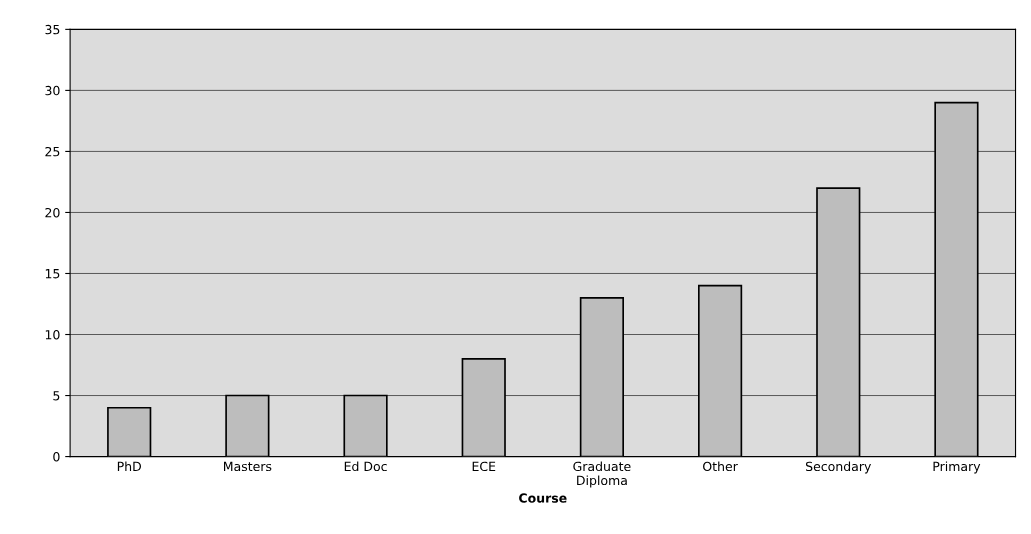 The image size is (1031, 534). I want to click on y-tick-label: 35, so click(52, 29).